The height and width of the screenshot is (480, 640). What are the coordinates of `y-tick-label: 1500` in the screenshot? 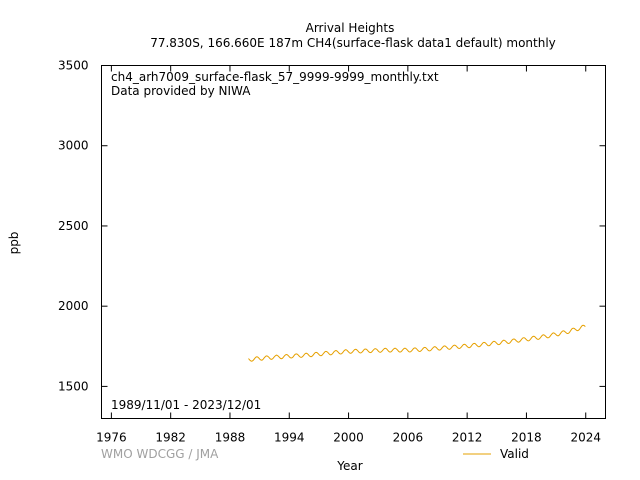 It's located at (73, 386).